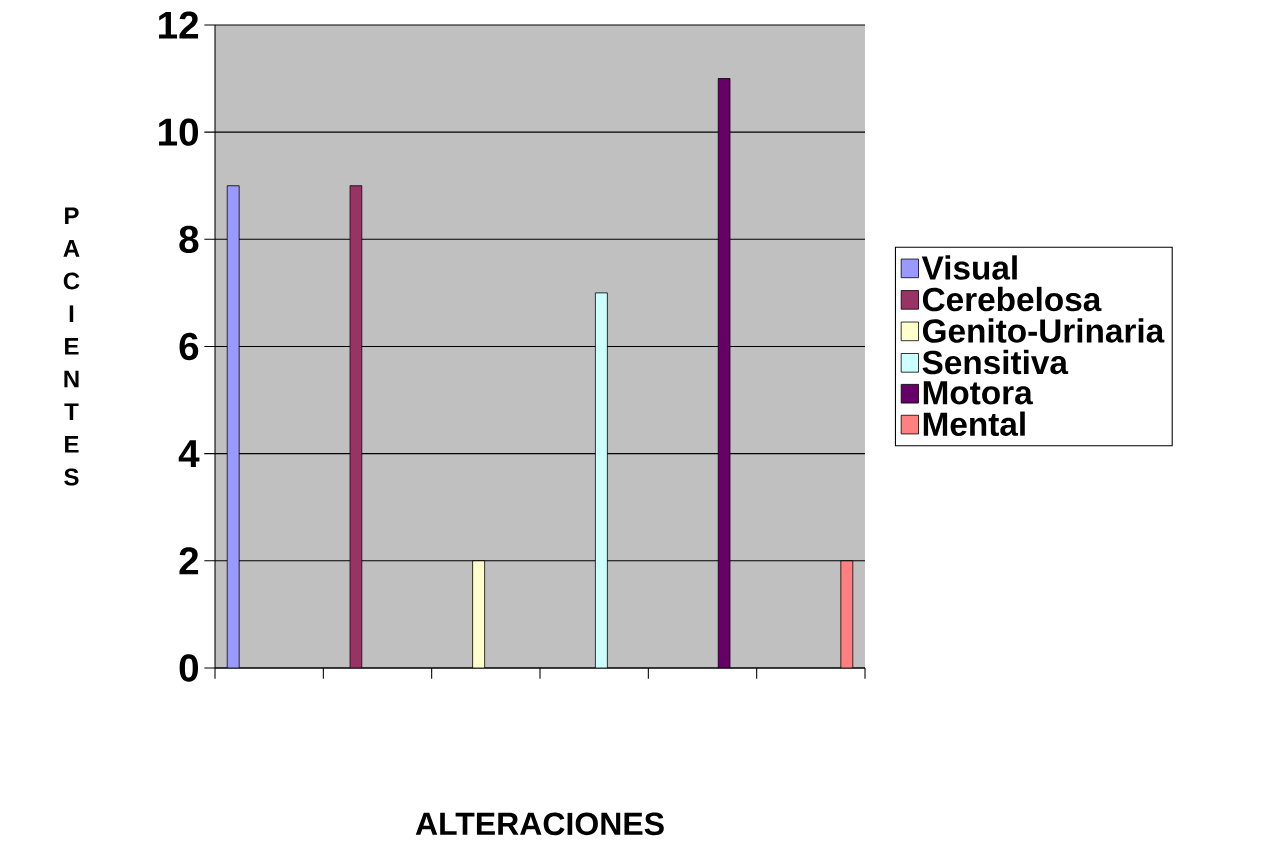 This screenshot has height=841, width=1274. I want to click on legend-label: Motora, so click(978, 393).